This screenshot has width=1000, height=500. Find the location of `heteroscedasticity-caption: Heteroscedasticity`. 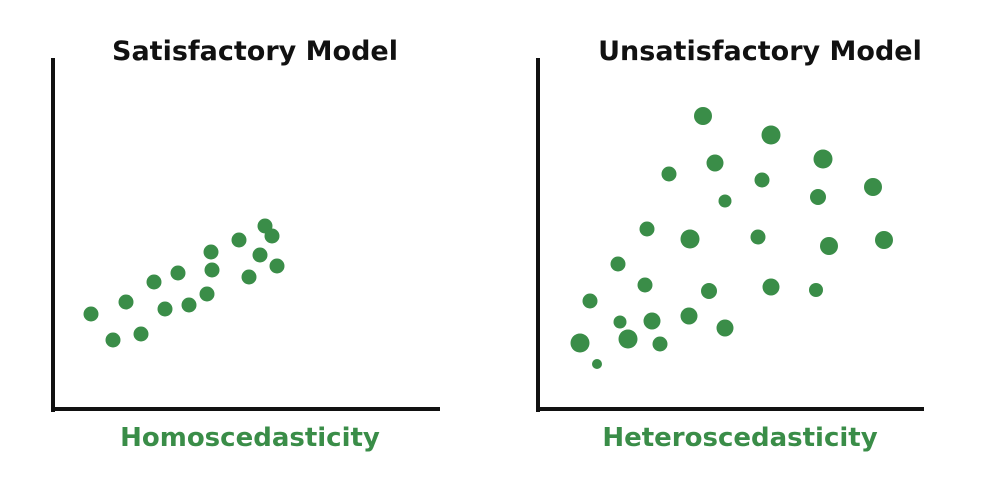

heteroscedasticity-caption: Heteroscedasticity is located at coordinates (740, 438).